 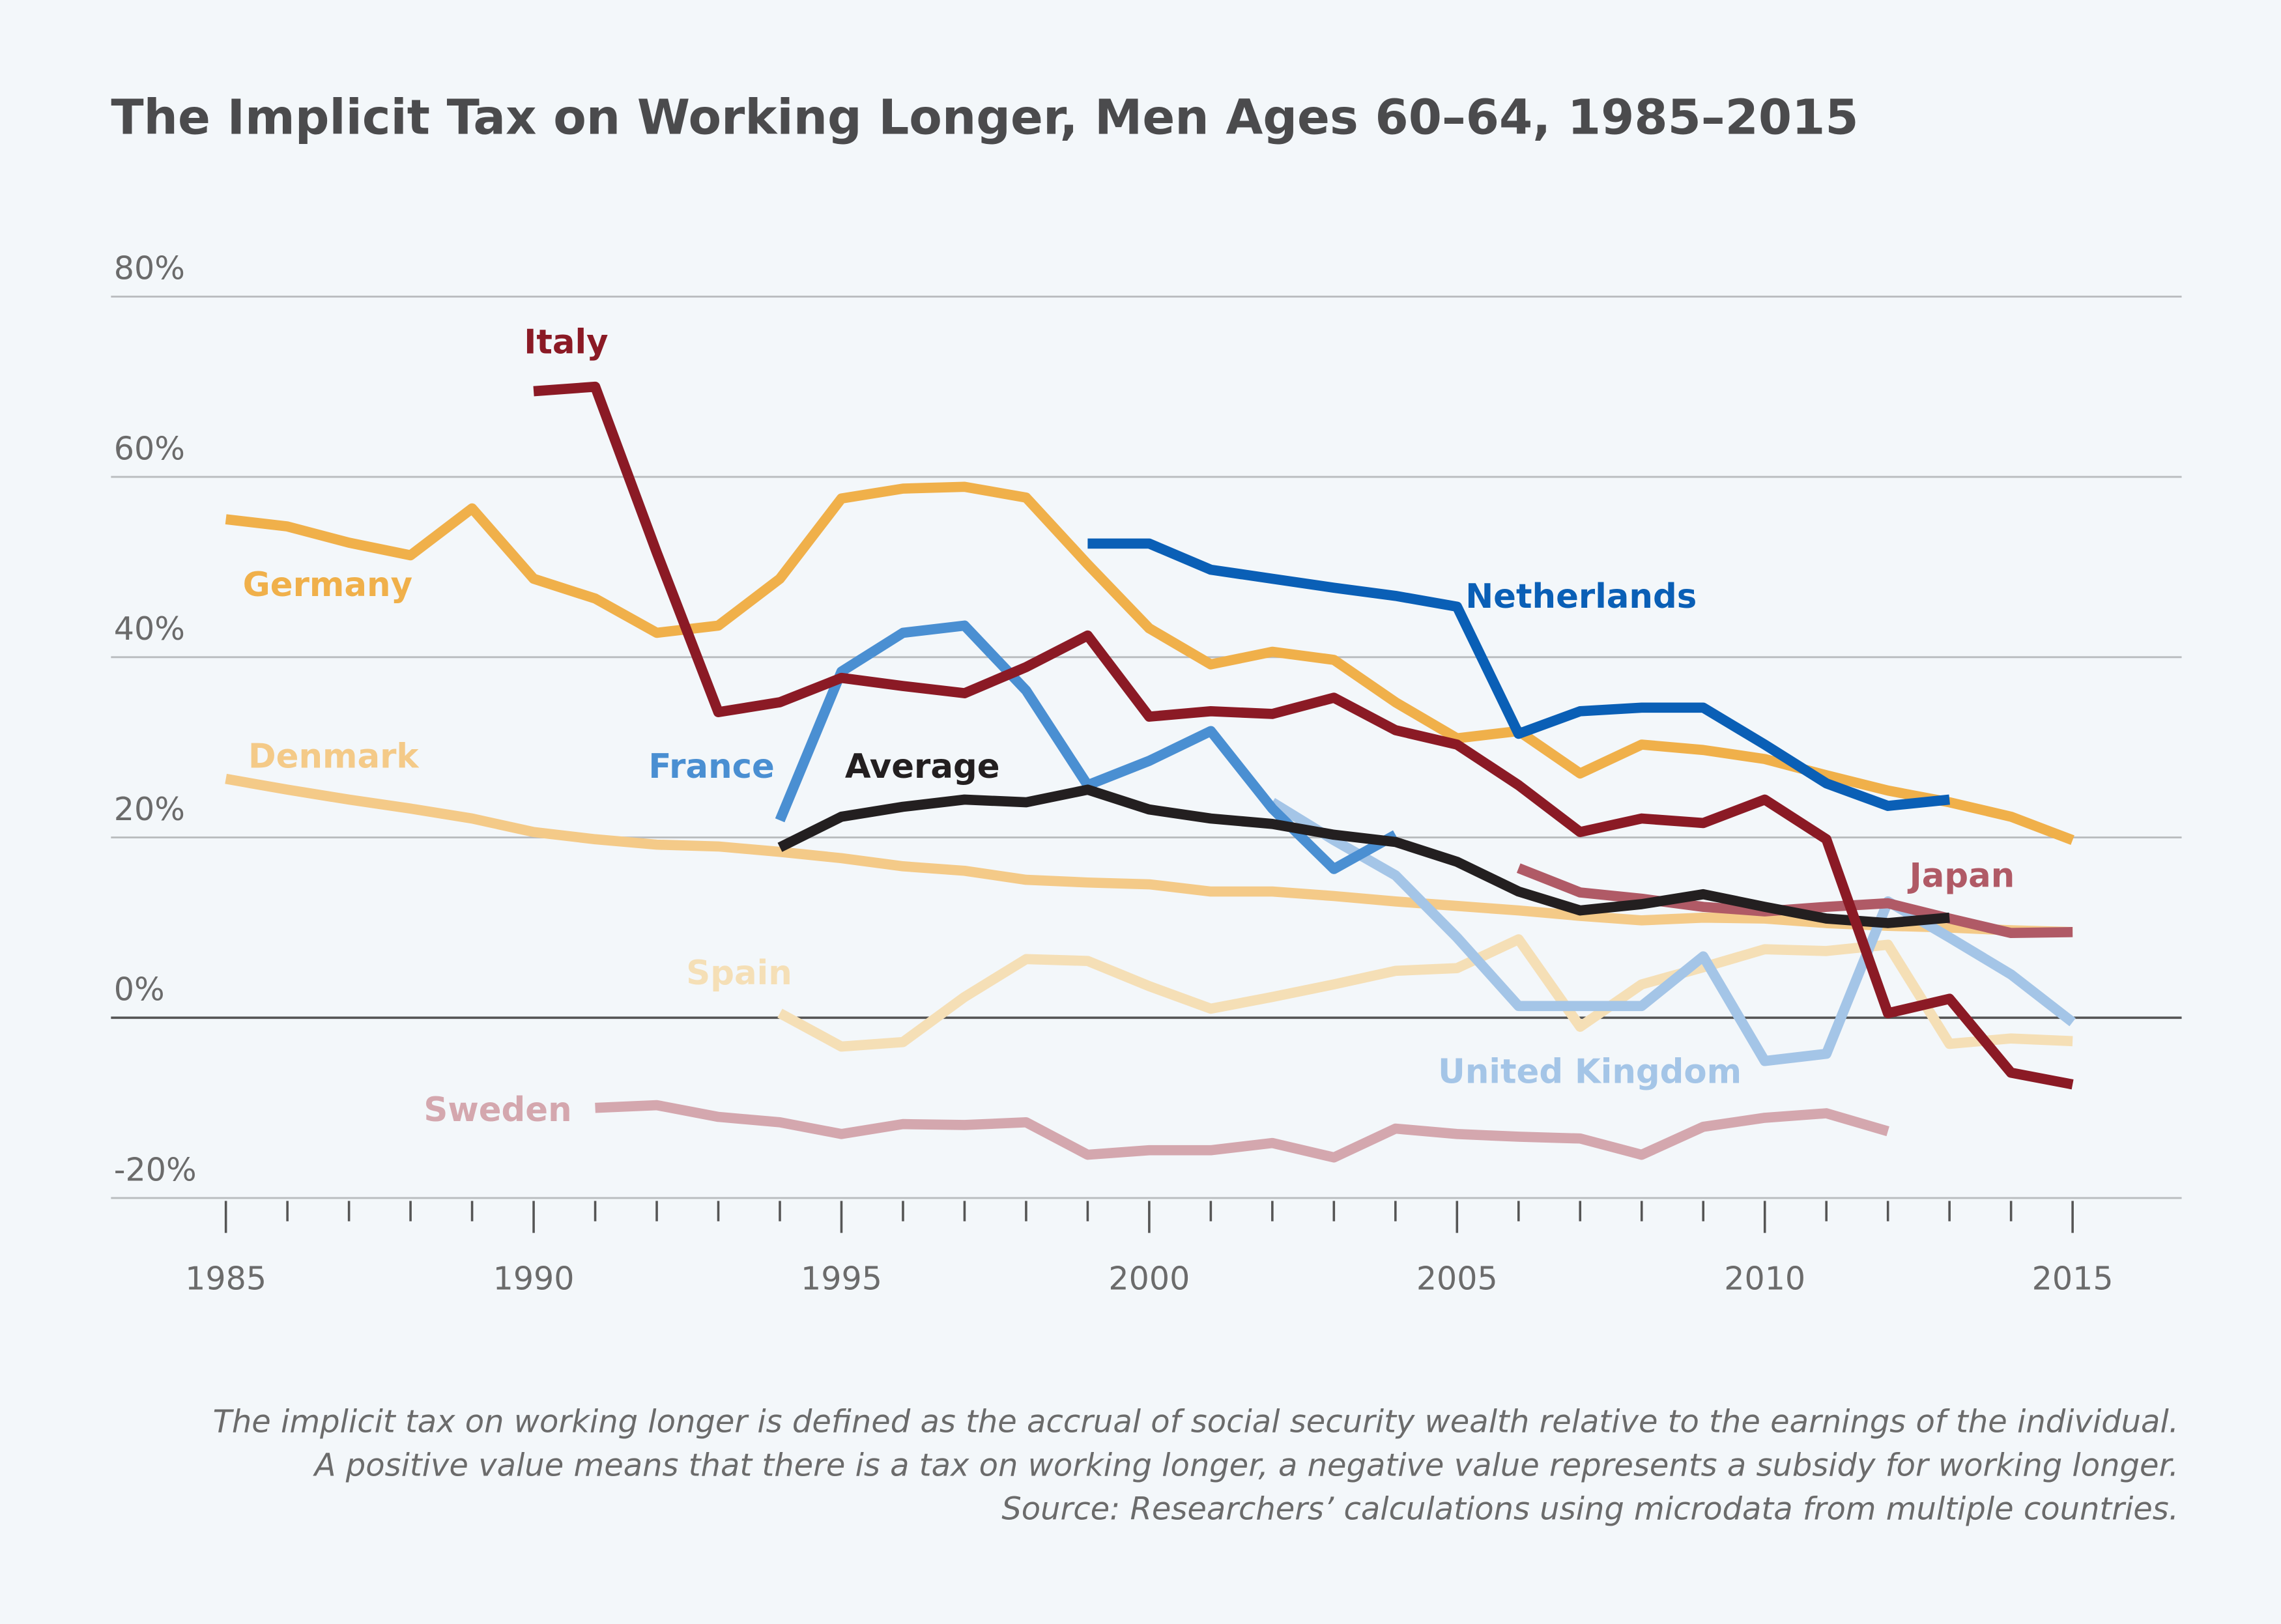 What do you see at coordinates (155, 1169) in the screenshot?
I see `y-tick-label: -20%` at bounding box center [155, 1169].